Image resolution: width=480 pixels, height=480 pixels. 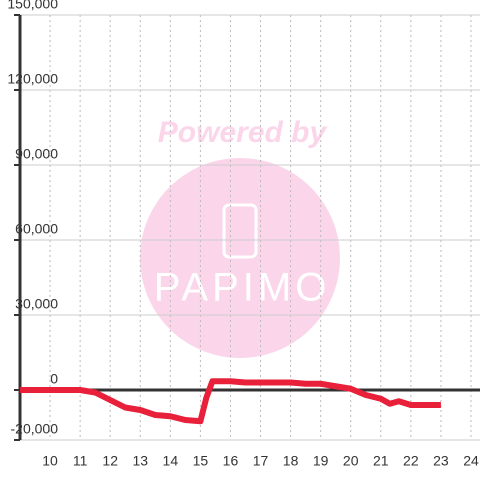 What do you see at coordinates (80, 461) in the screenshot?
I see `x-tick-label: 11` at bounding box center [80, 461].